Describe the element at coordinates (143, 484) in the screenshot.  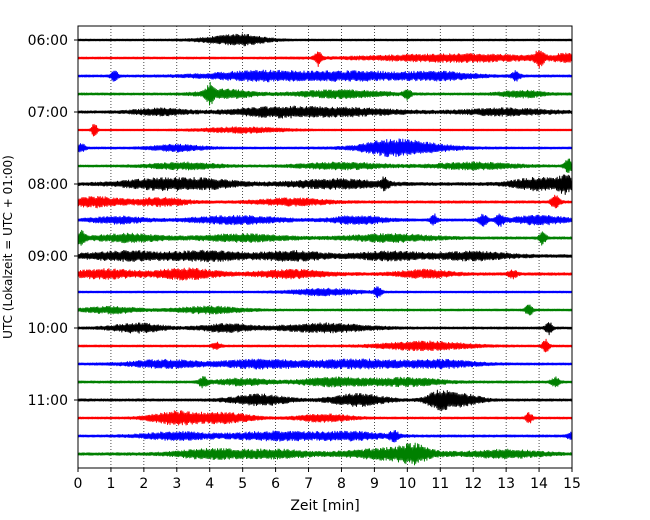
I see `x-tick-label: 2` at that location.